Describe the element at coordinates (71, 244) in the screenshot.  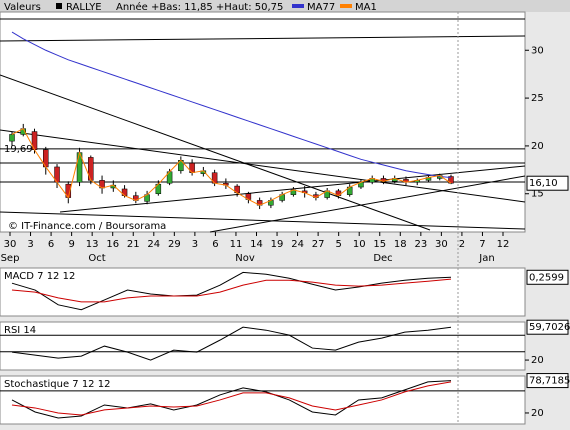
I see `x-tick-label: 9` at that location.